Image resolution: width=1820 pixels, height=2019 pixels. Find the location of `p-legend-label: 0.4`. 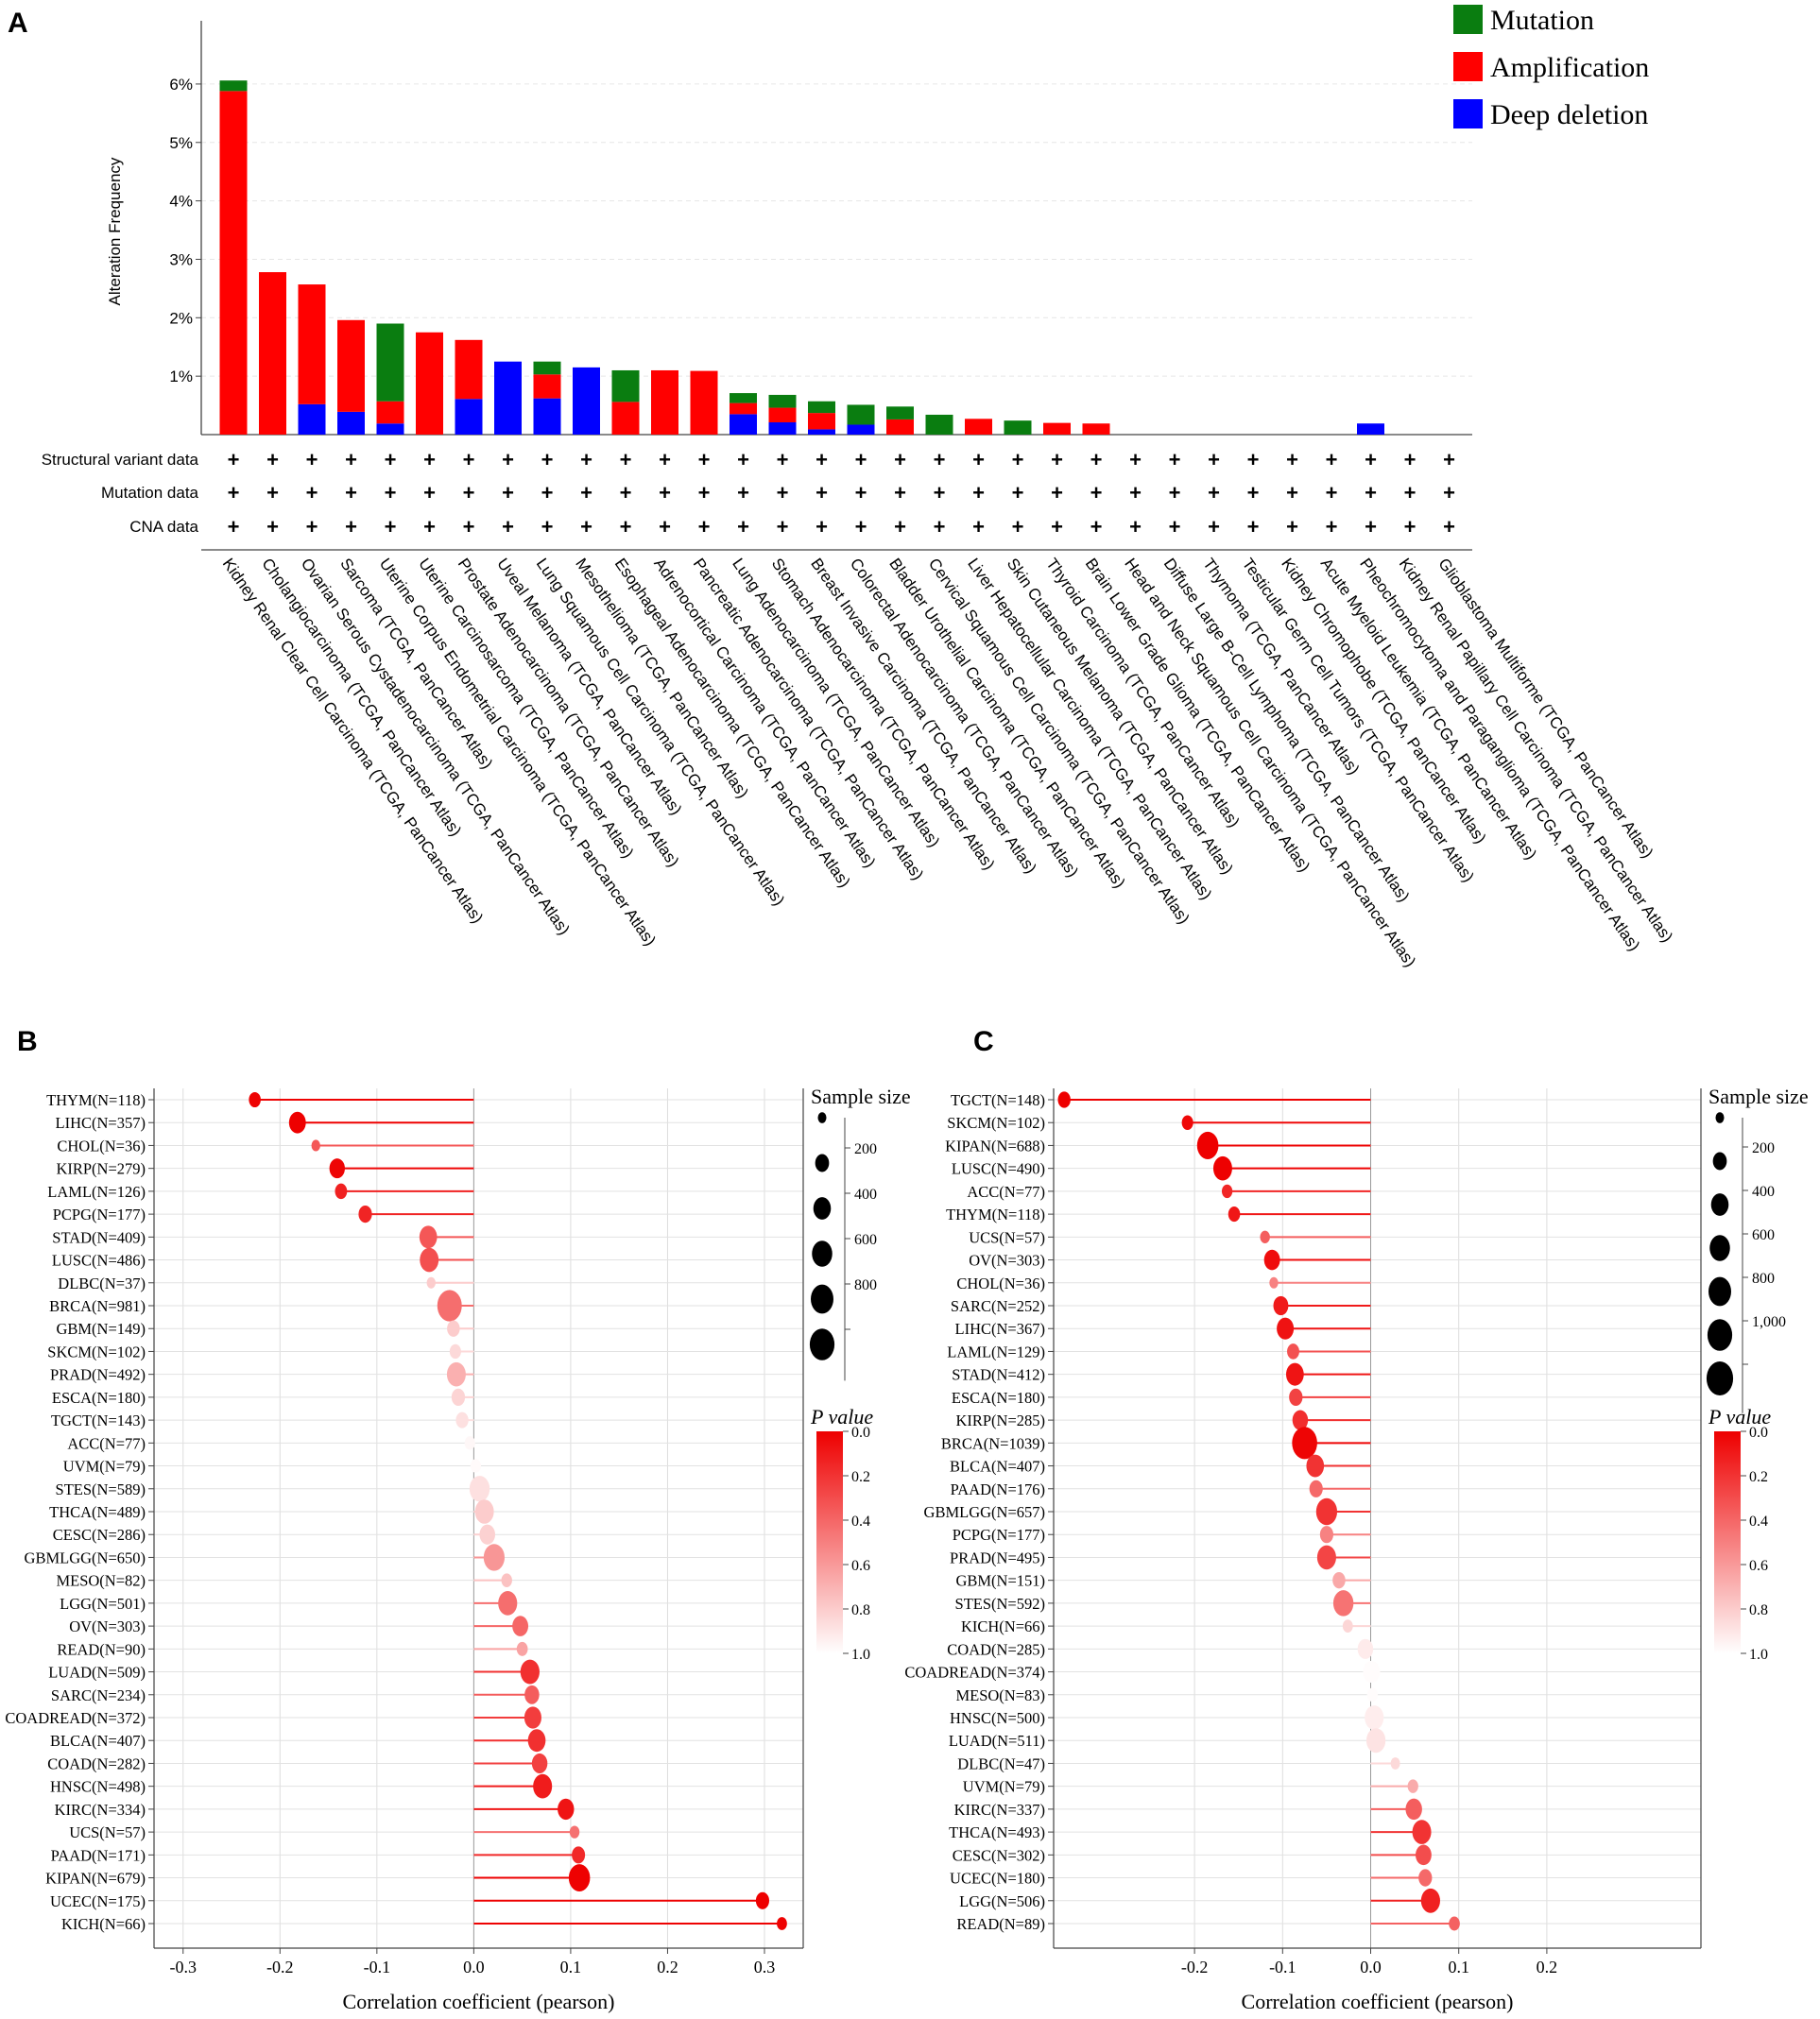

p-legend-label: 0.4 is located at coordinates (1758, 1522).